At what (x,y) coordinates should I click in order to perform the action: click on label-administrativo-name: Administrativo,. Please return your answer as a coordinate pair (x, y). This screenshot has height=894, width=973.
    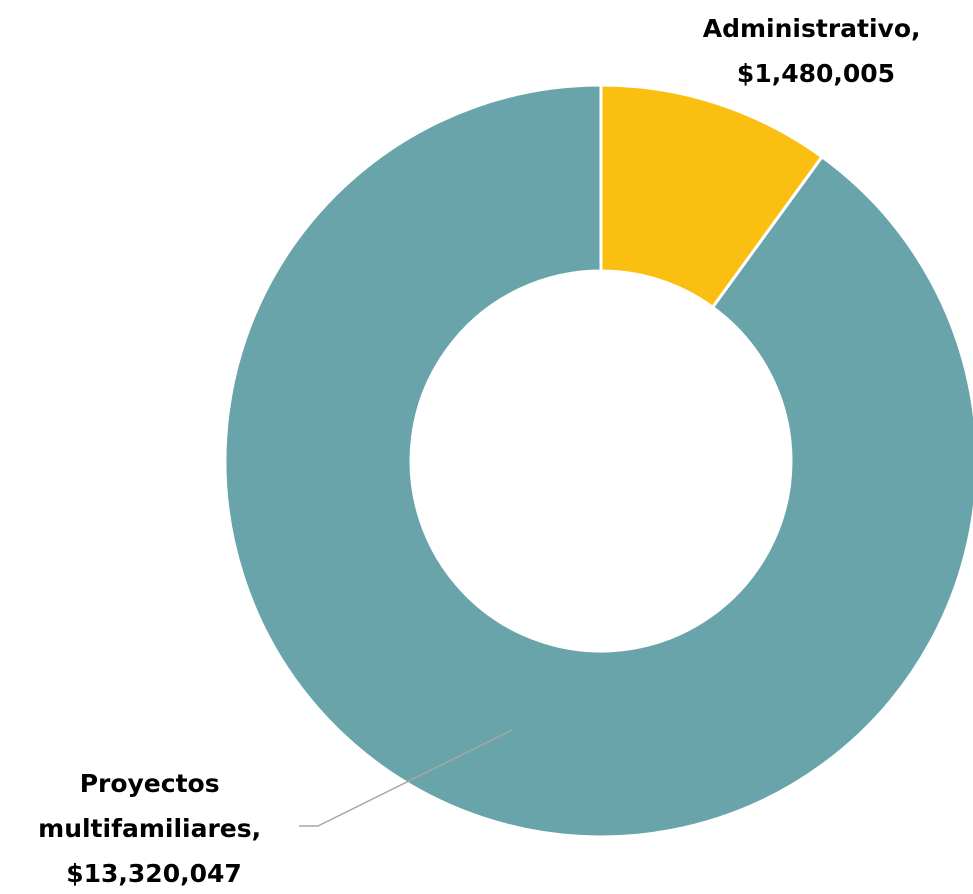
    Looking at the image, I should click on (812, 28).